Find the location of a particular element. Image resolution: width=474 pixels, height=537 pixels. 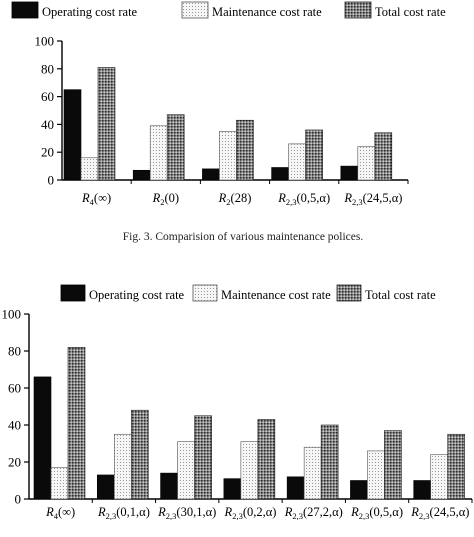

x-tick-label: R2(28) is located at coordinates (235, 199).